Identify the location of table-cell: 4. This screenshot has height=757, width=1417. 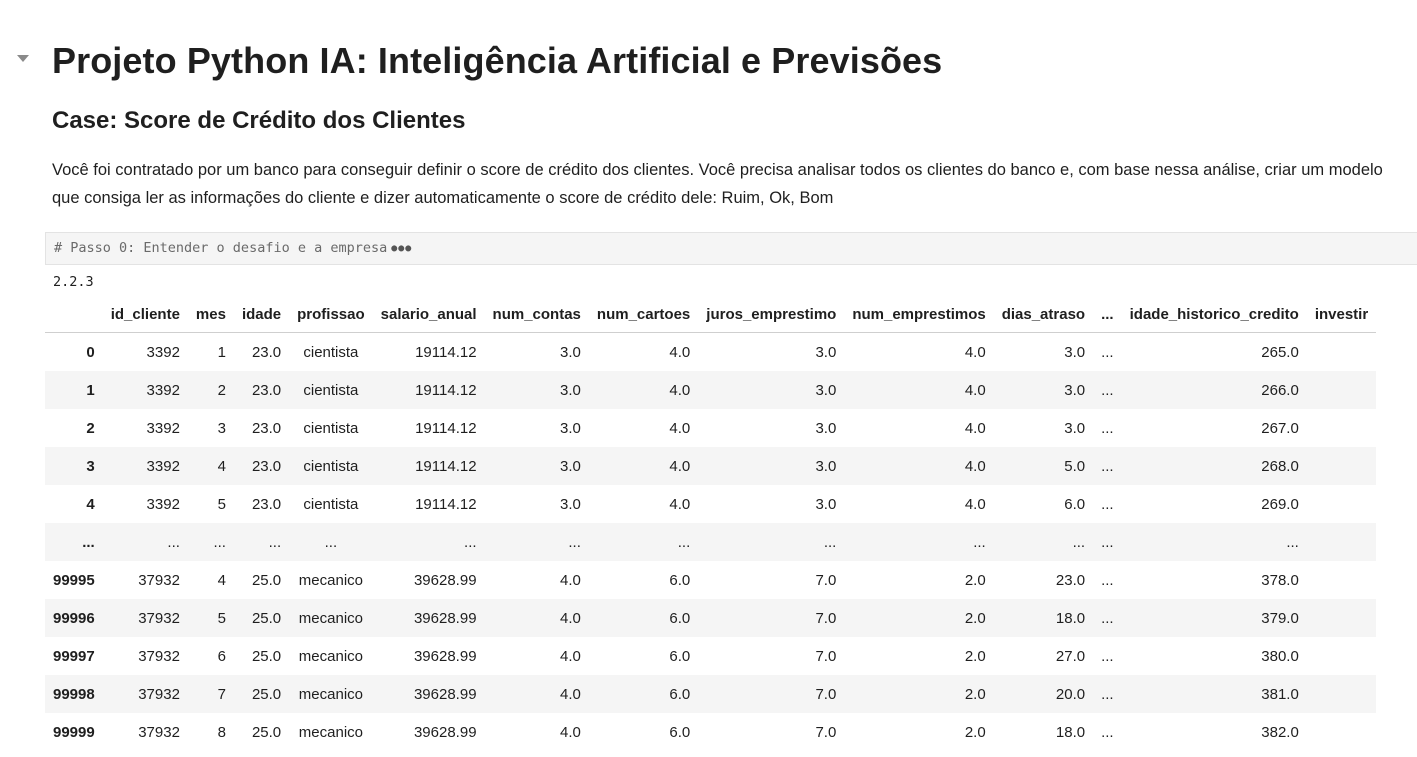
(221, 580).